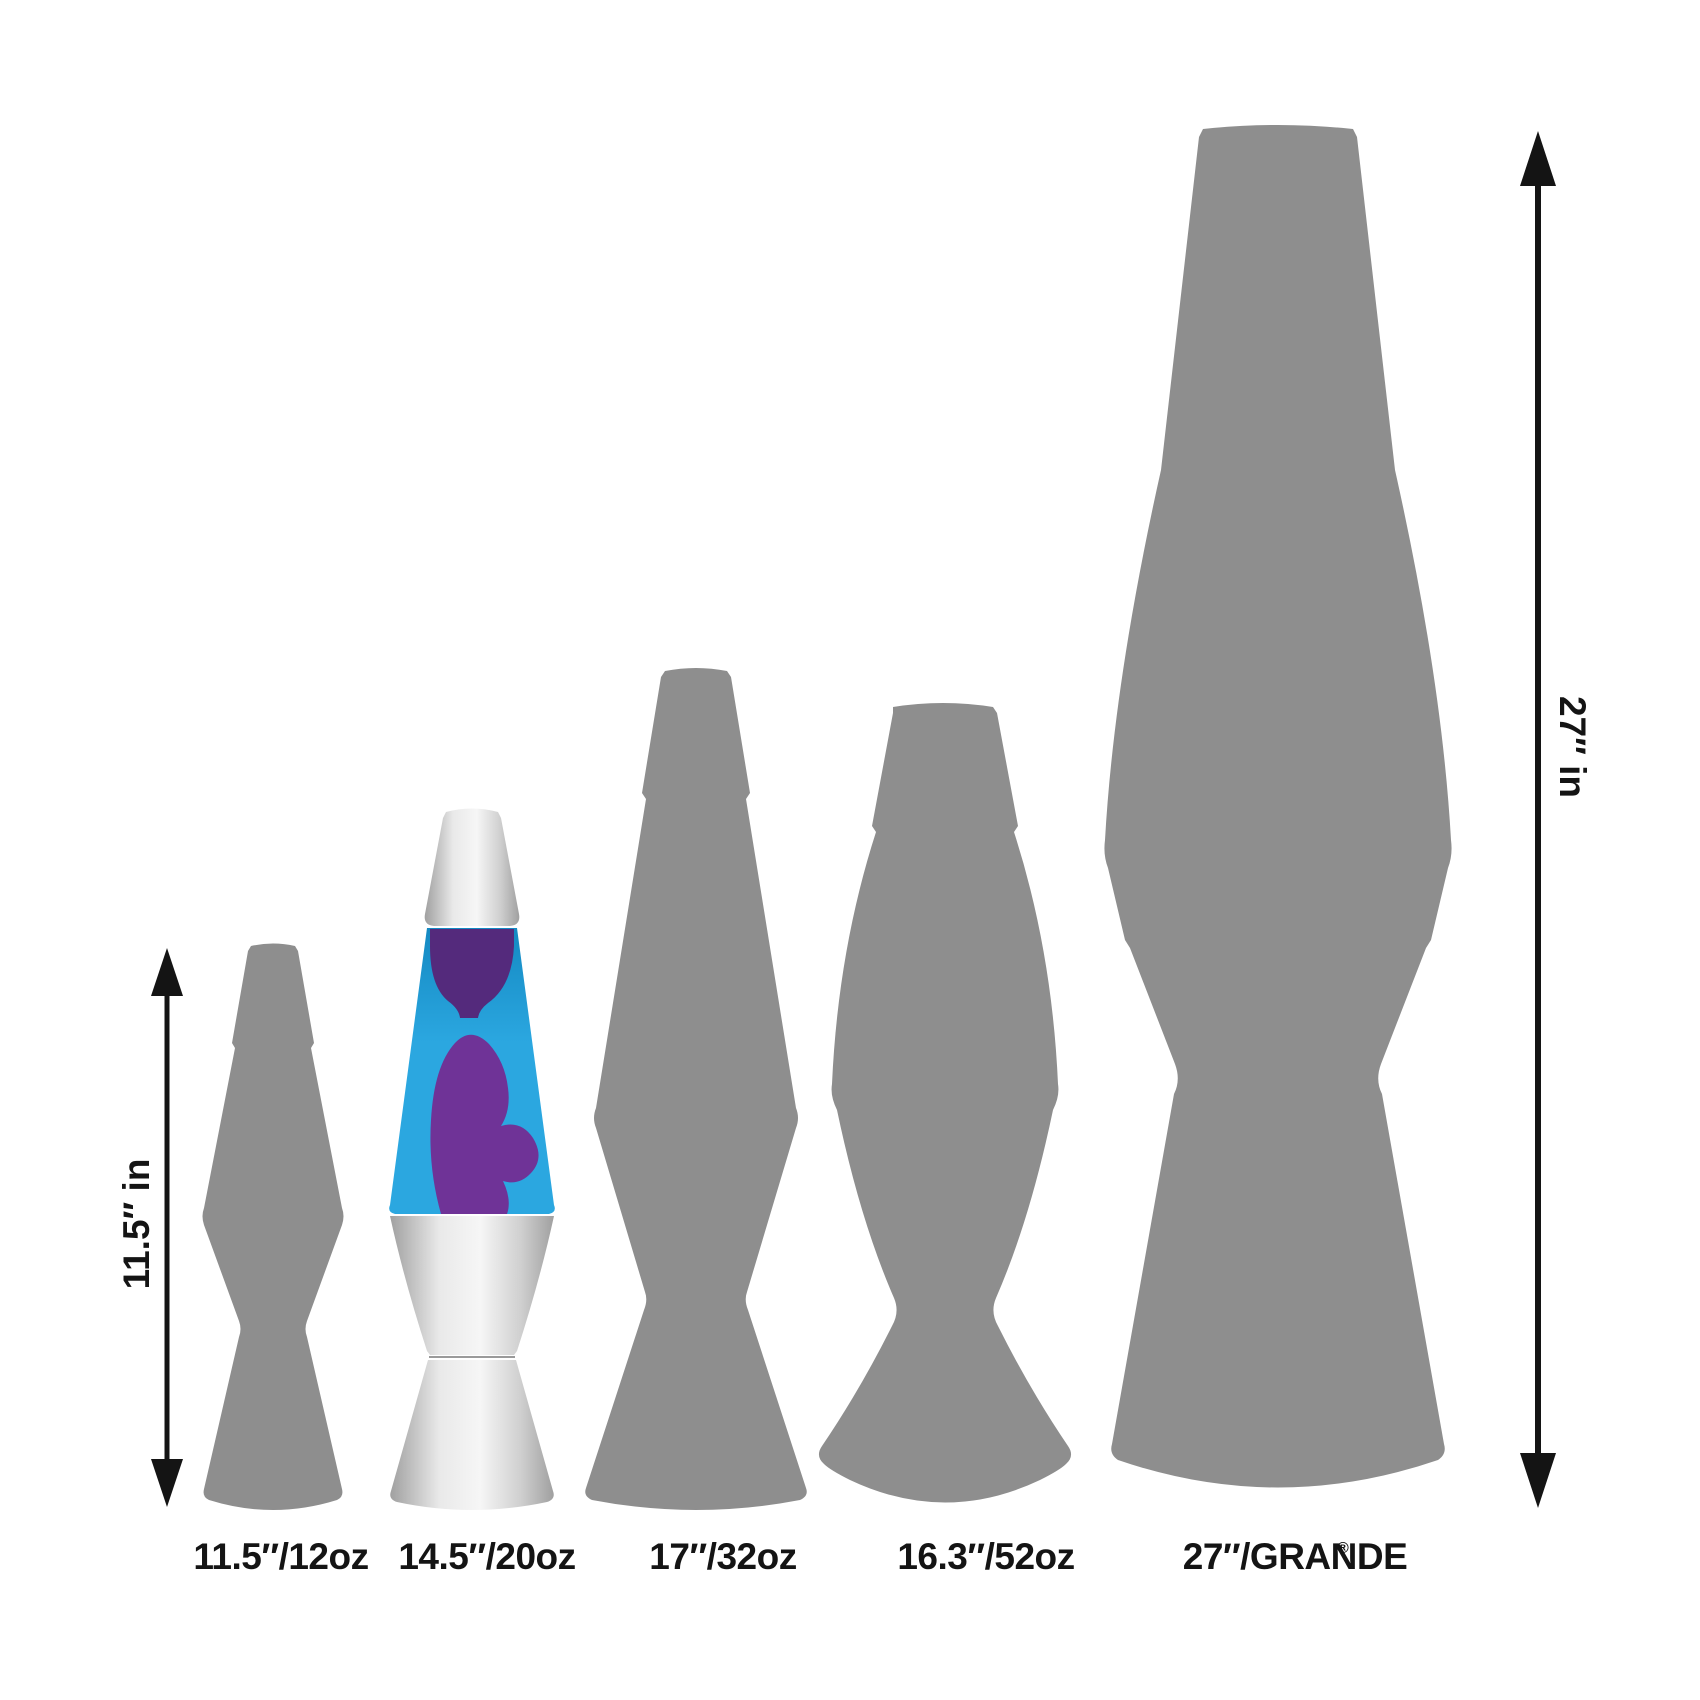  What do you see at coordinates (1343, 1548) in the screenshot?
I see `registered-trademark-mark: ®` at bounding box center [1343, 1548].